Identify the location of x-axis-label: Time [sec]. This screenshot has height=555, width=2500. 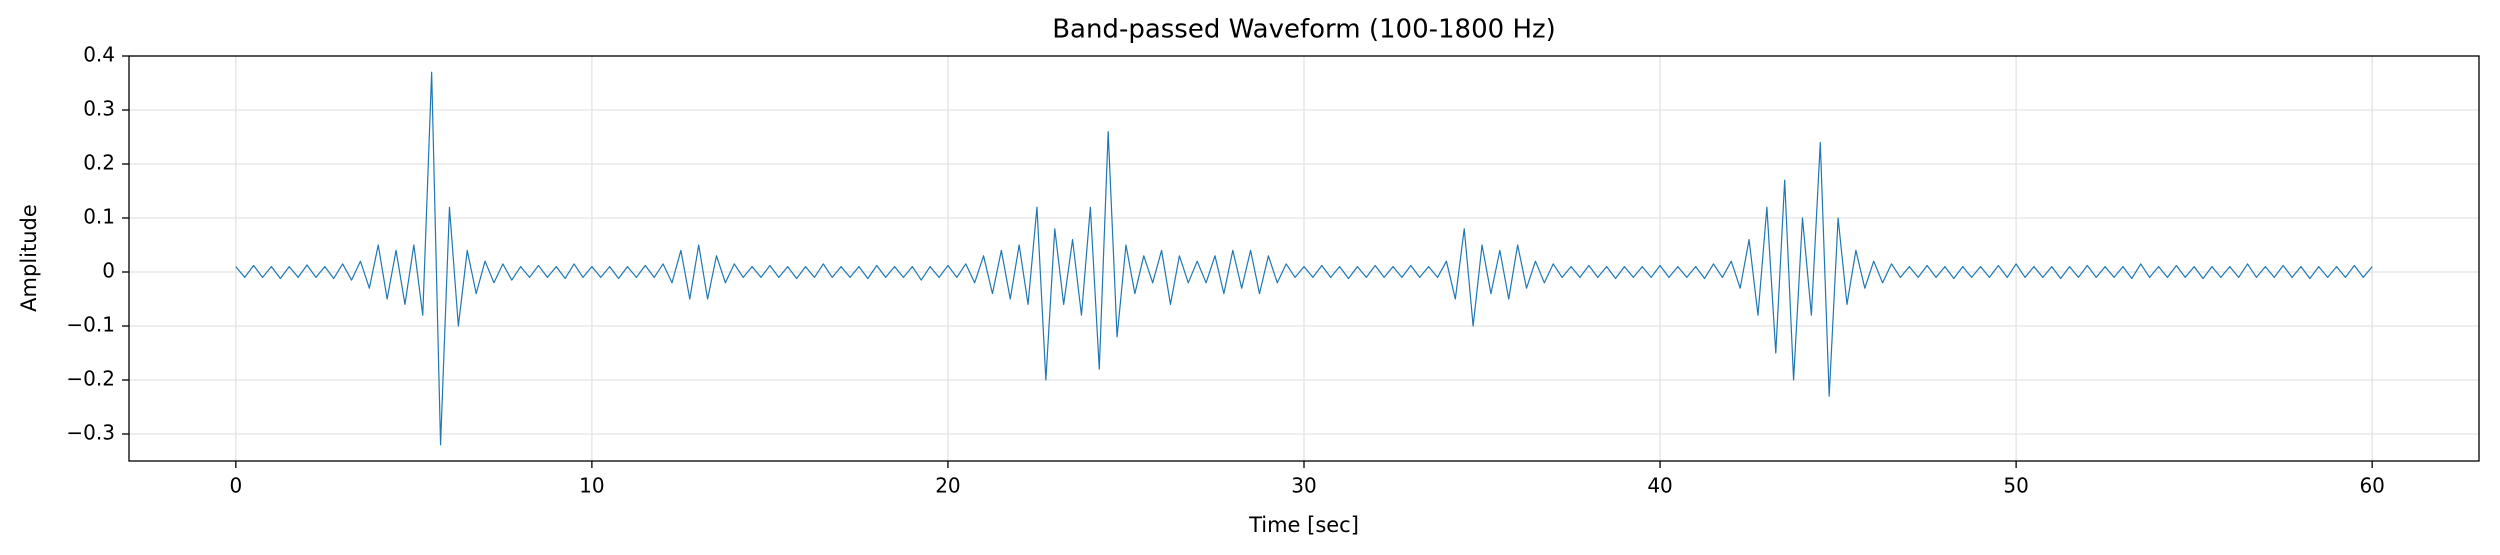
(1303, 525).